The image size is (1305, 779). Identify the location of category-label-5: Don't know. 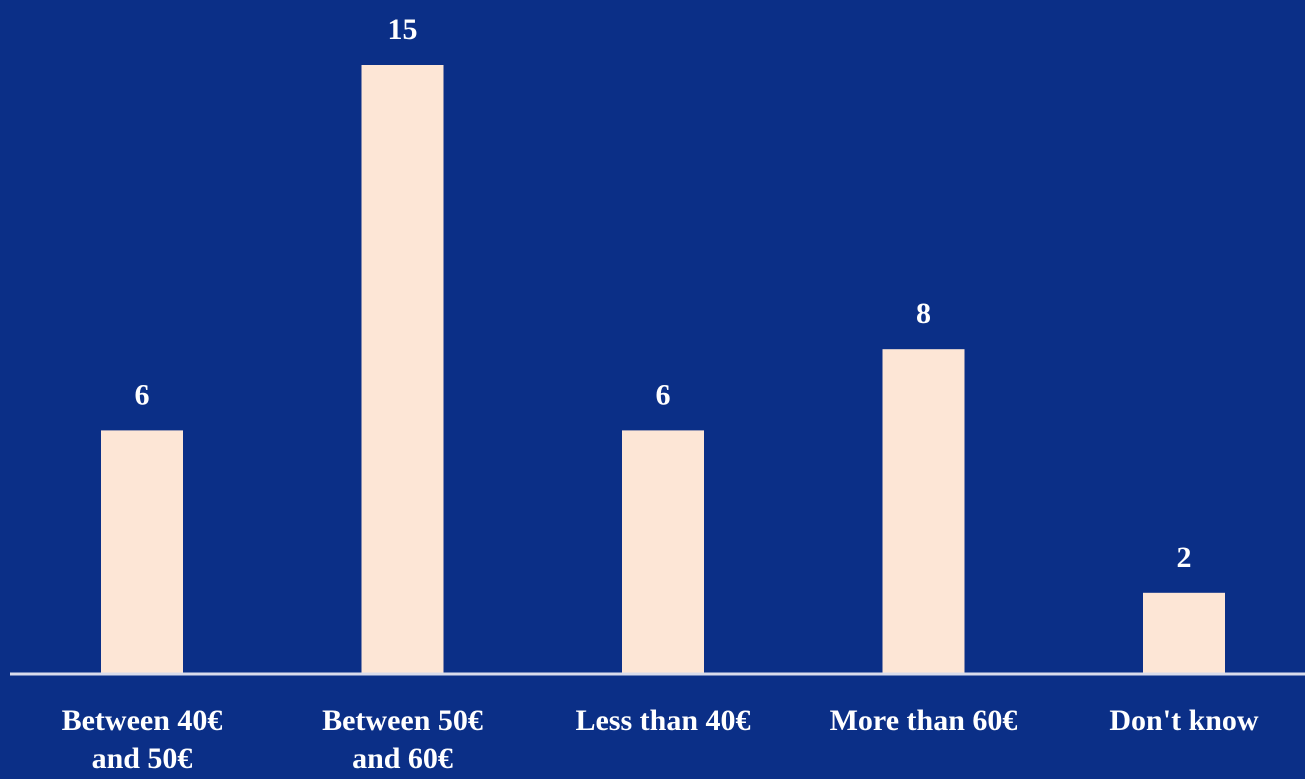
(1184, 720).